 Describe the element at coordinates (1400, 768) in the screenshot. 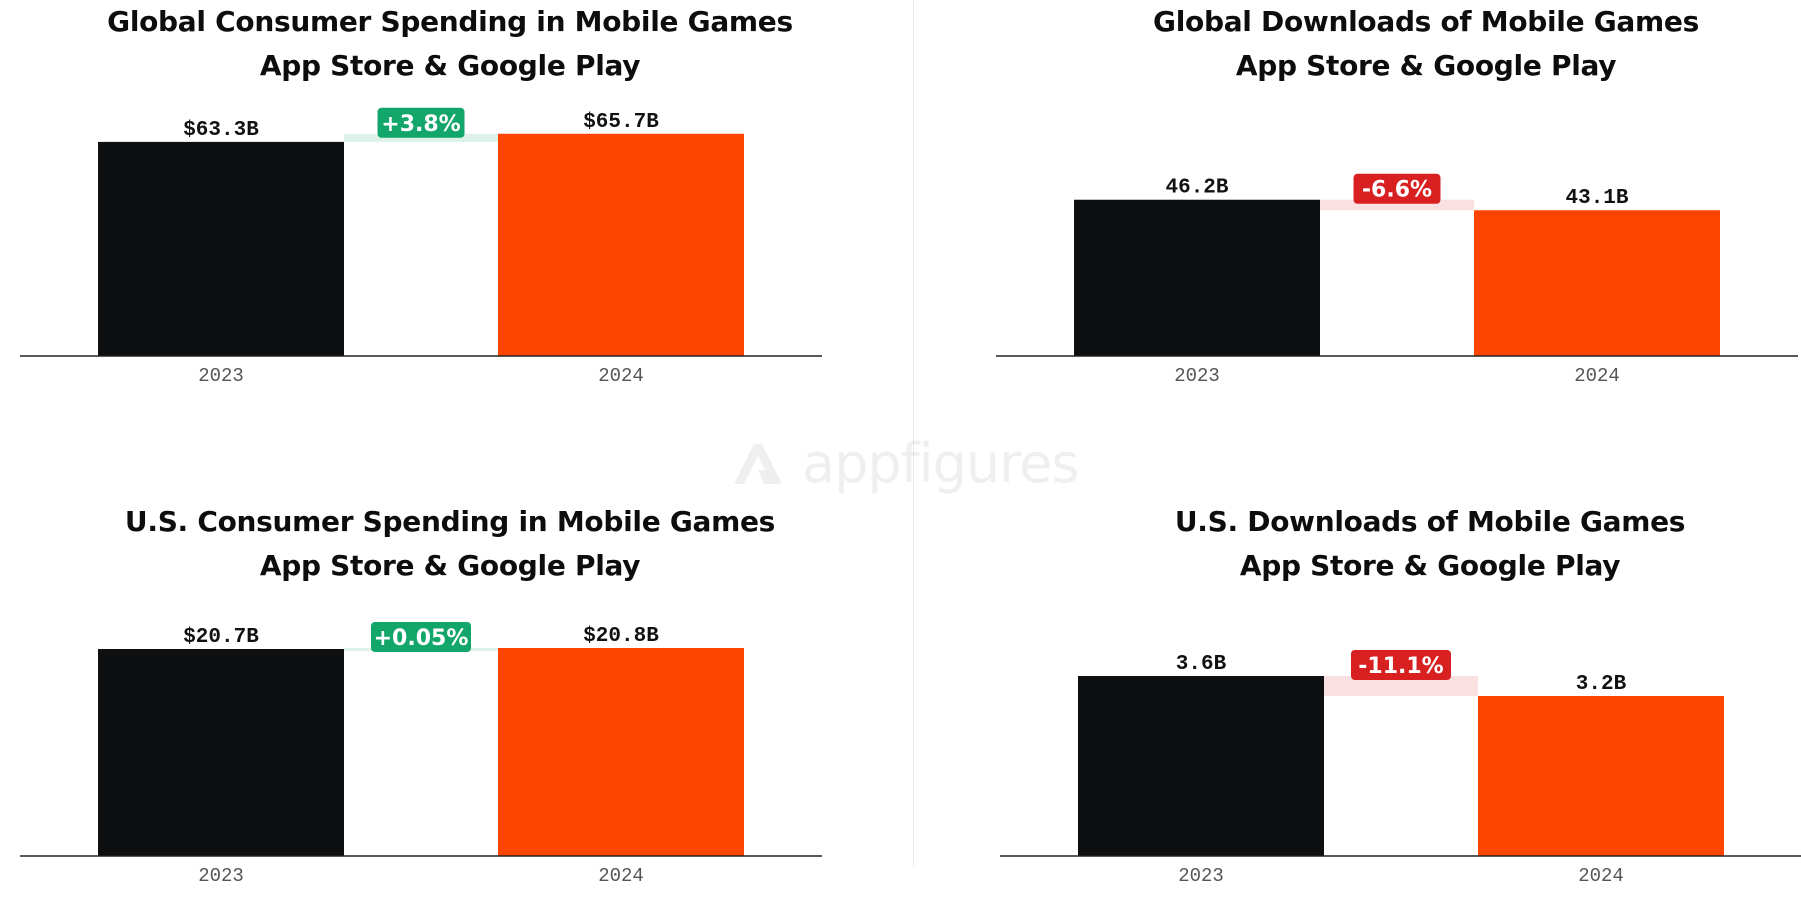

I see `chart-svg: -11.1% 3.6B 3.2B 2023 2024` at that location.